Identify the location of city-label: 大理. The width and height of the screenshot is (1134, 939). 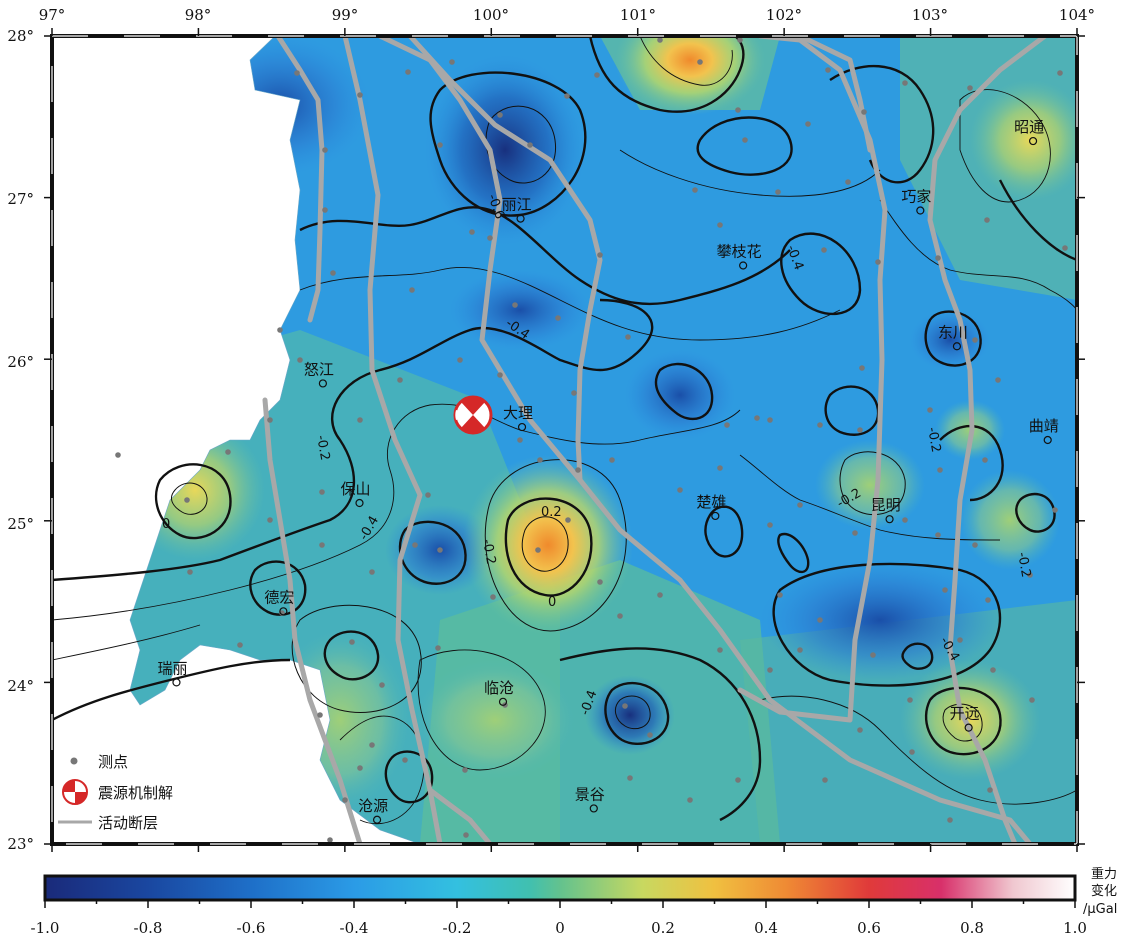
(518, 413).